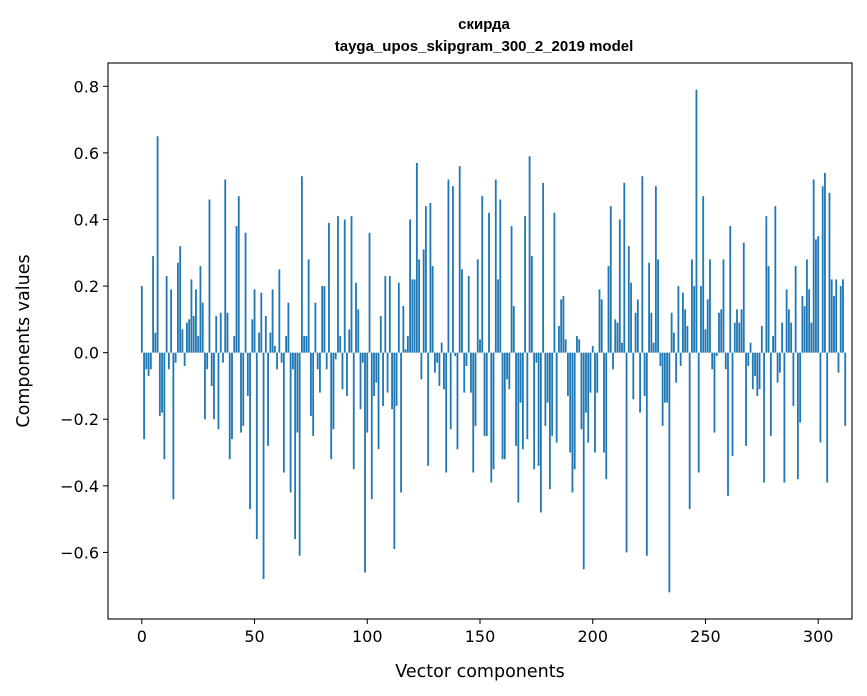 Image resolution: width=867 pixels, height=696 pixels. Describe the element at coordinates (484, 24) in the screenshot. I see `chart-title: скирда` at that location.